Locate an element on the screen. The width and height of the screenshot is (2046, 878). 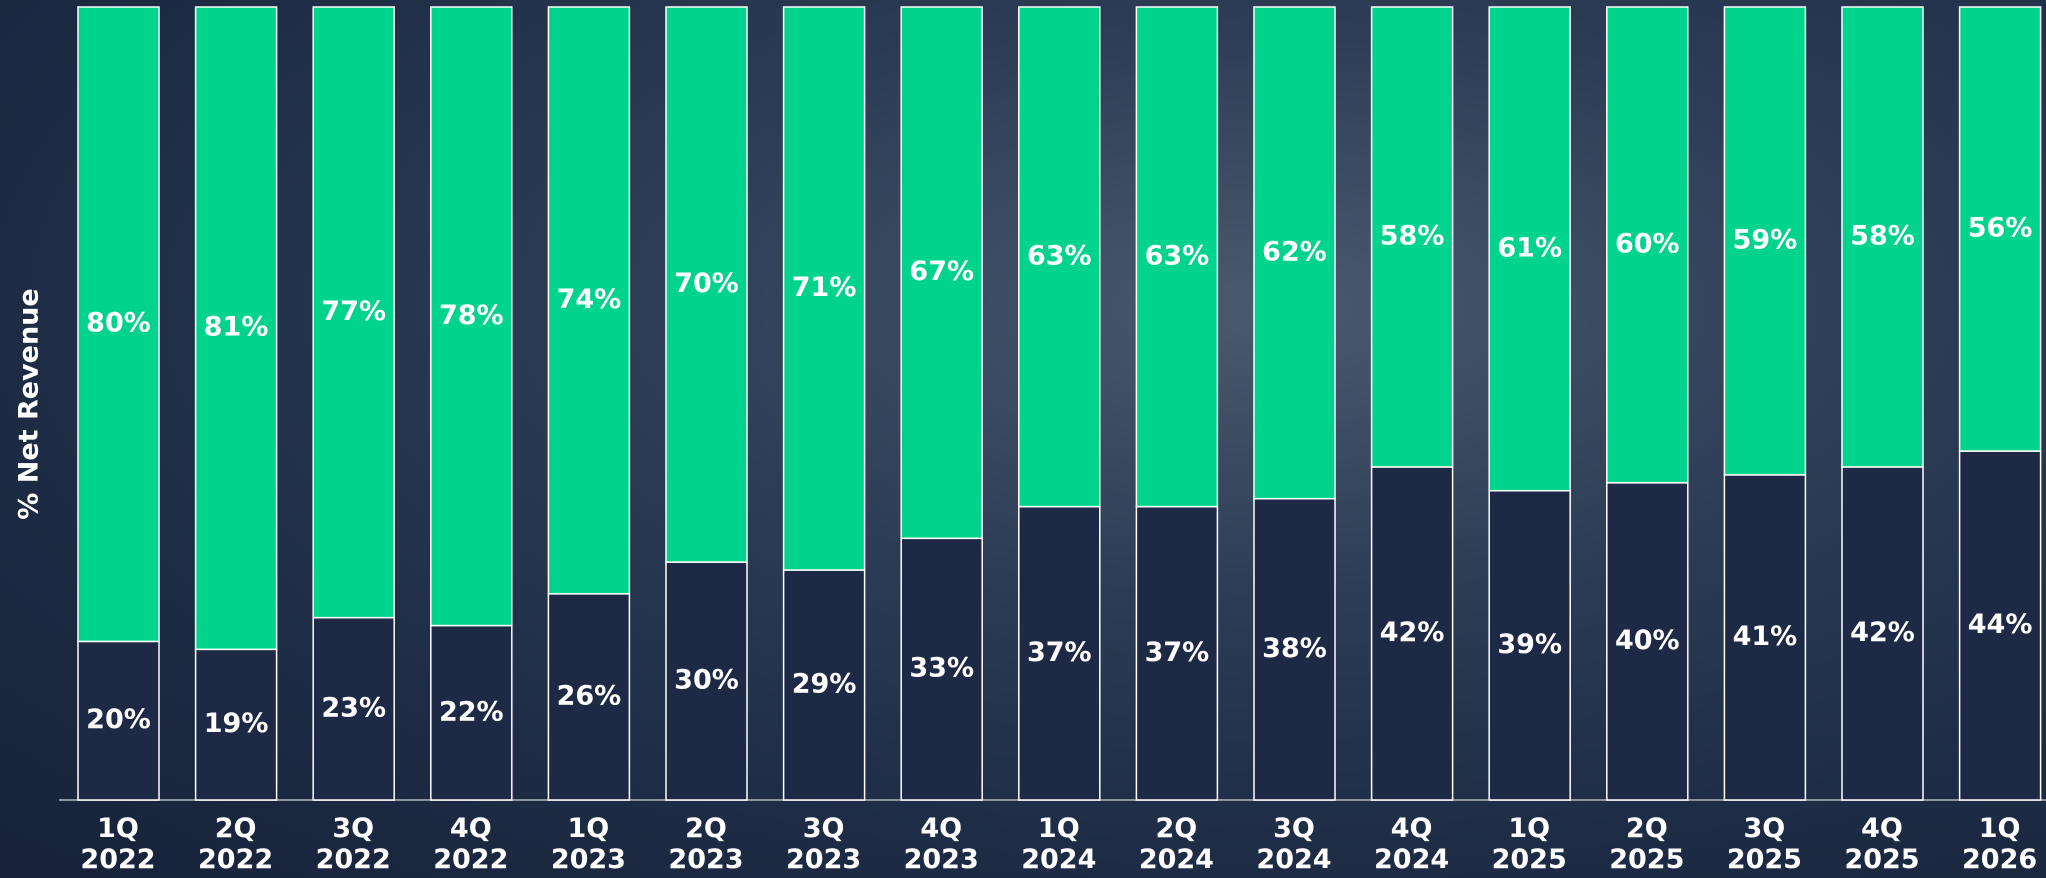
value-label: 22% is located at coordinates (471, 711).